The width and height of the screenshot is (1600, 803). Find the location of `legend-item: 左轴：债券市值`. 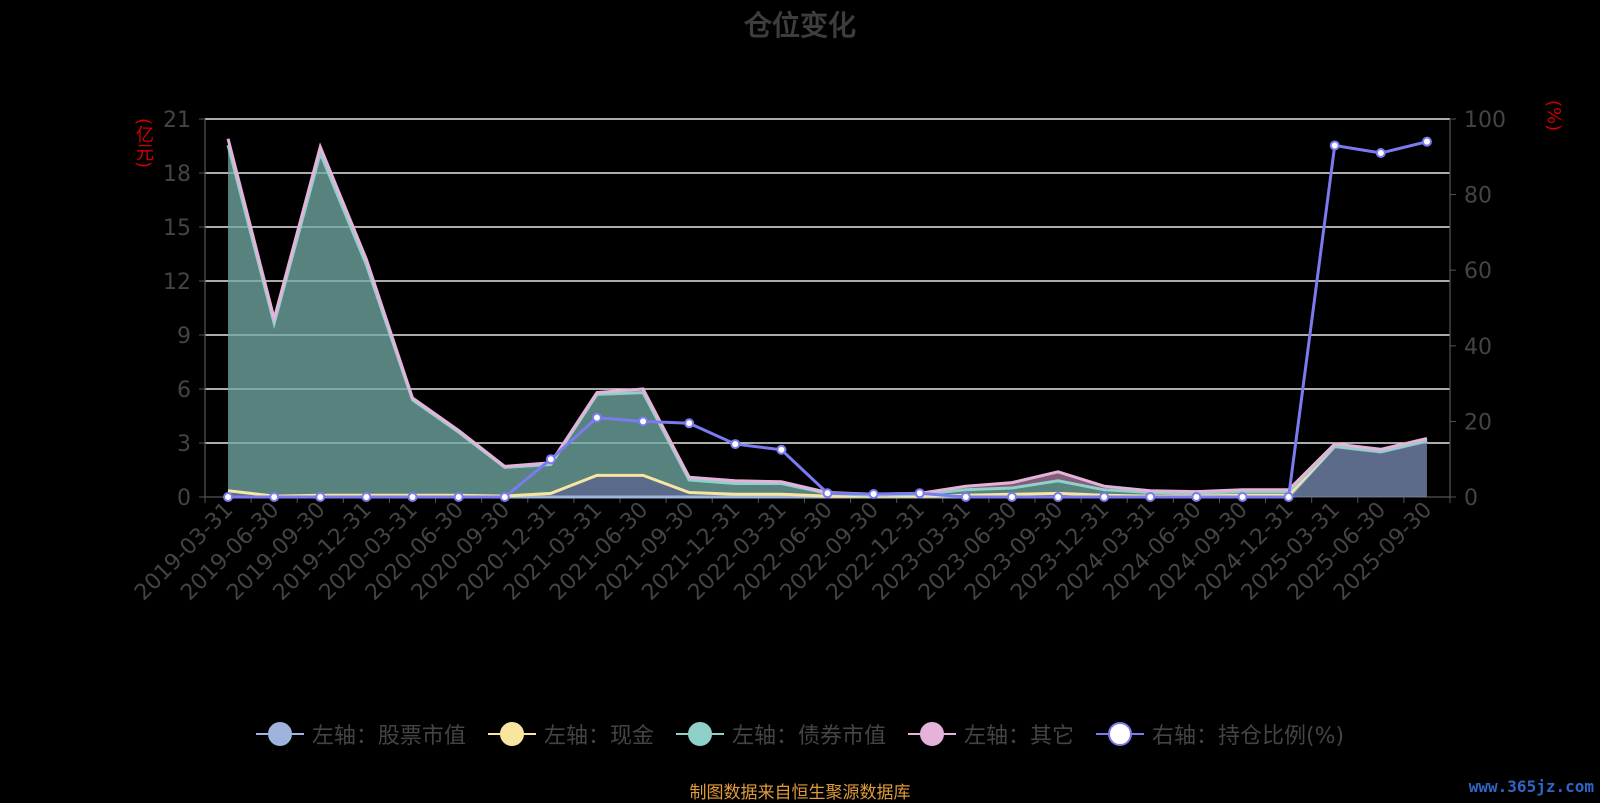

legend-item: 左轴：债券市值 is located at coordinates (780, 734).